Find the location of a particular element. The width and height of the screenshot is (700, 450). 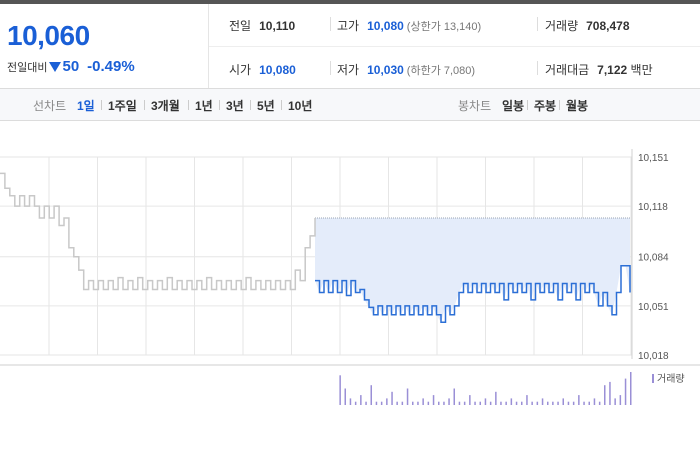

stat-high: 고가 10,080 (상한가 13,140) is located at coordinates (409, 26).